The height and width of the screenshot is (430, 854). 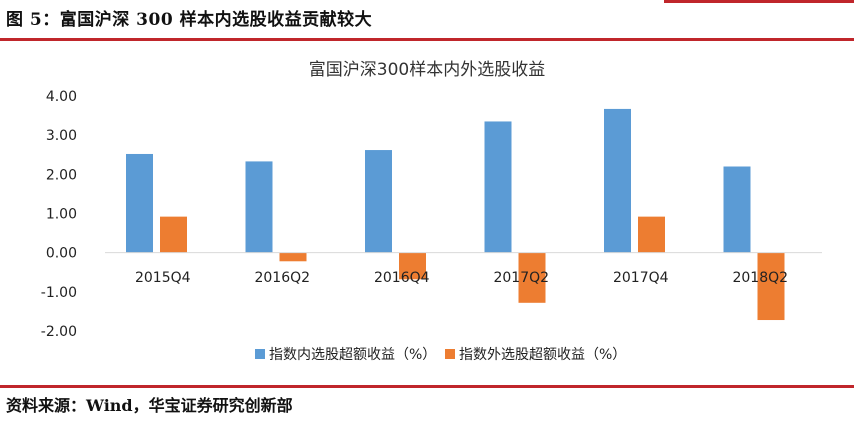 What do you see at coordinates (59, 332) in the screenshot?
I see `y-tick-label: -2.00` at bounding box center [59, 332].